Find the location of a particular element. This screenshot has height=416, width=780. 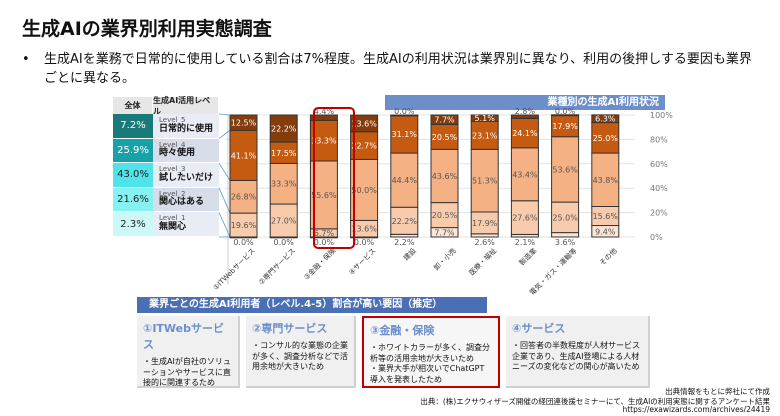

overall-value: 43.0% is located at coordinates (133, 175).